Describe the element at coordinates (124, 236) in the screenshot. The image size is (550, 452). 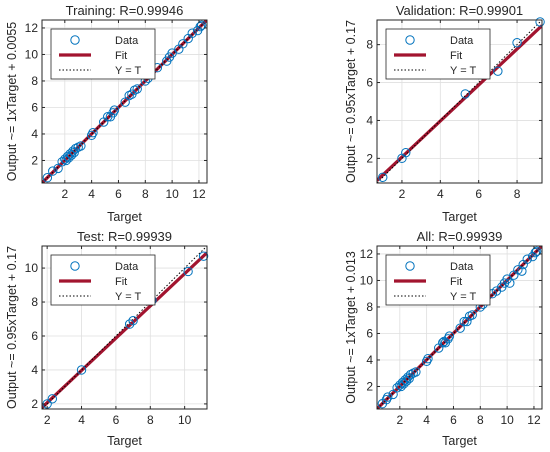
I see `panel-title: Test: R=0.99939` at that location.